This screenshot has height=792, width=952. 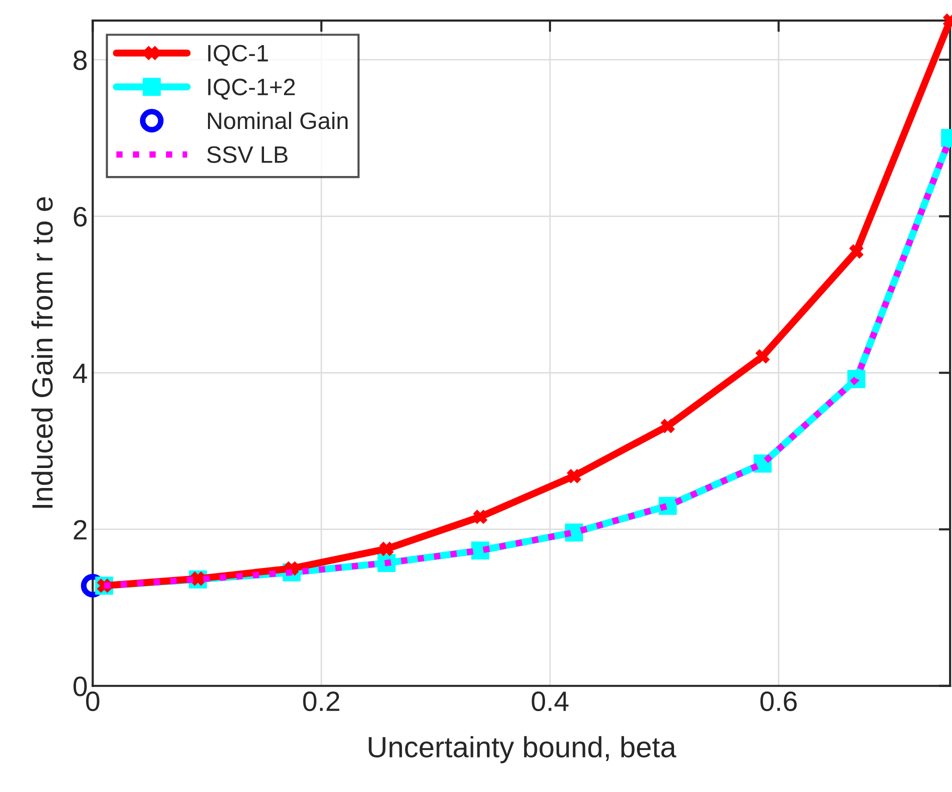 What do you see at coordinates (93, 701) in the screenshot?
I see `x-tick-label: 0` at bounding box center [93, 701].